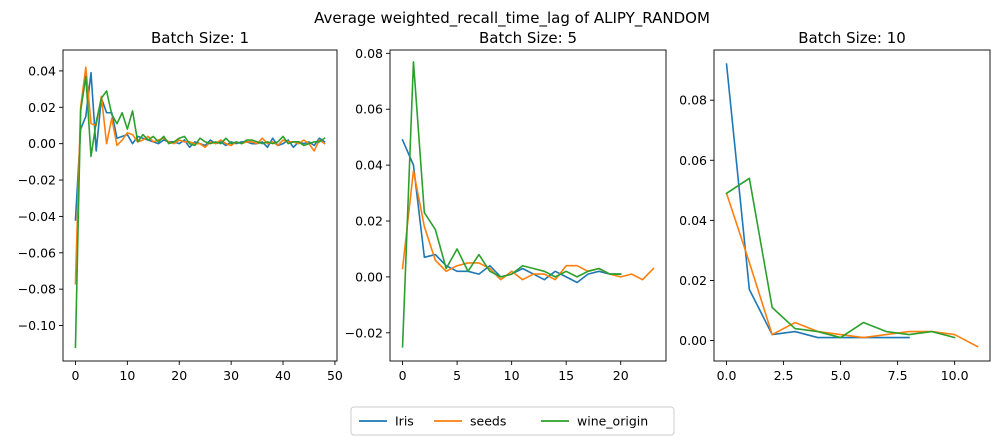 Image resolution: width=1002 pixels, height=445 pixels. Describe the element at coordinates (231, 375) in the screenshot. I see `x-tick-label: 30` at that location.